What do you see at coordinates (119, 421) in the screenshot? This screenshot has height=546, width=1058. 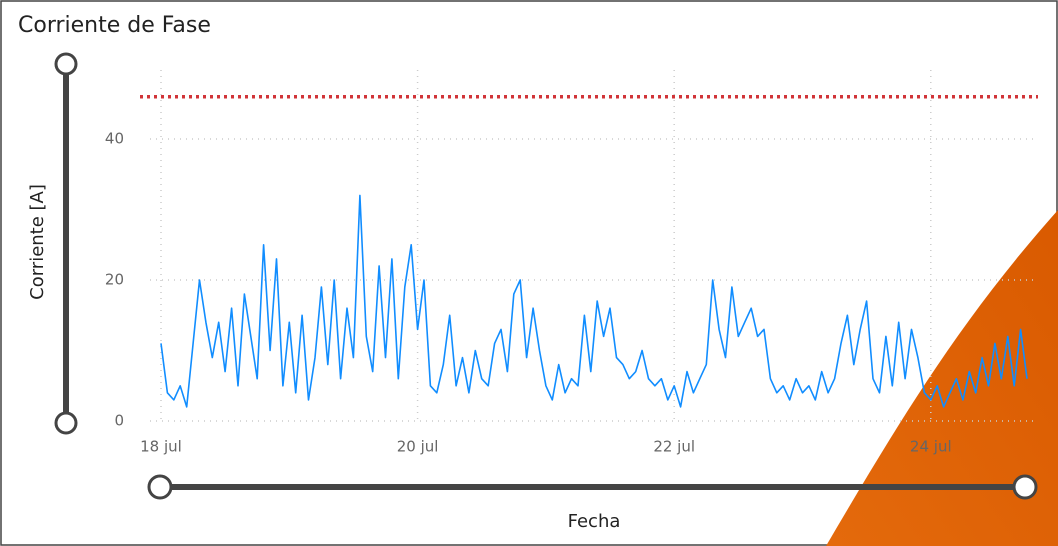 I see `y-tick-label: 0` at bounding box center [119, 421].